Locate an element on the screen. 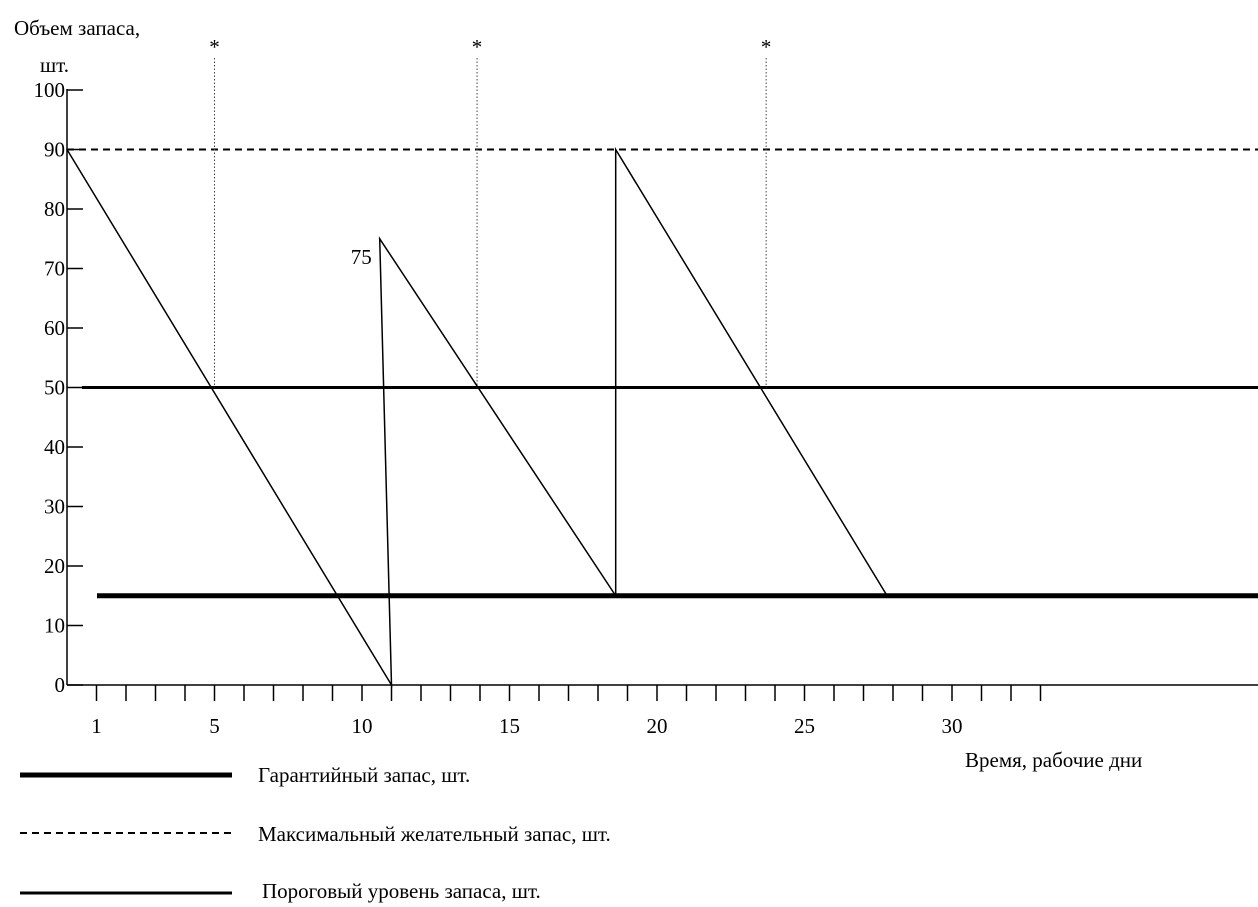  x-tick-label: 30 is located at coordinates (952, 726).